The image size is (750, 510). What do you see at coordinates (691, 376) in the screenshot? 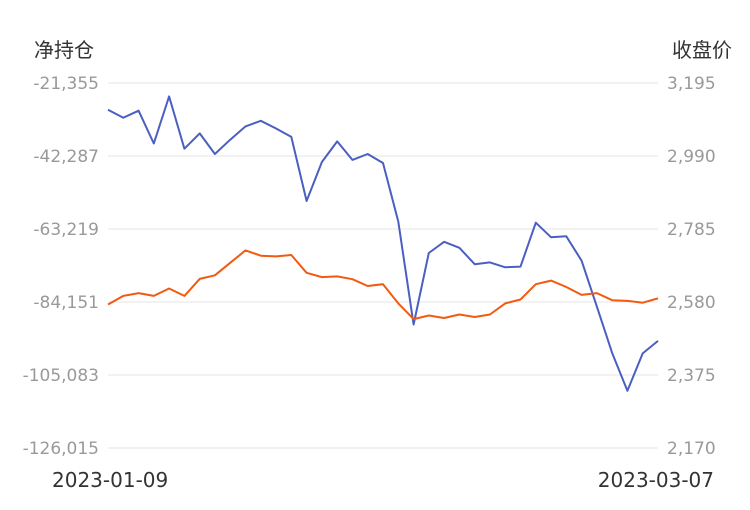
I see `right-tick-label: 2,375` at bounding box center [691, 376].